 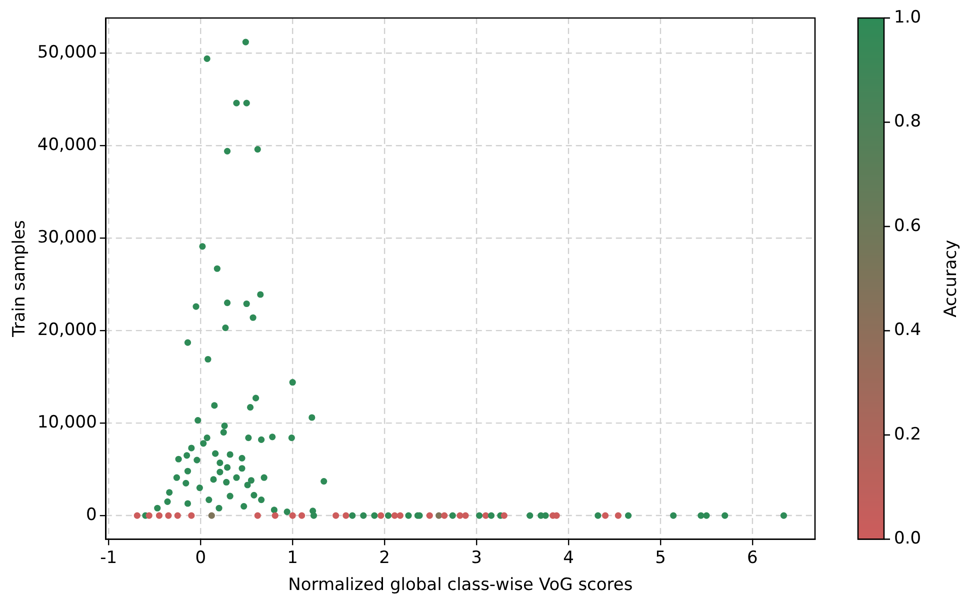 I want to click on y-tick-label: 50,000, so click(x=67, y=52).